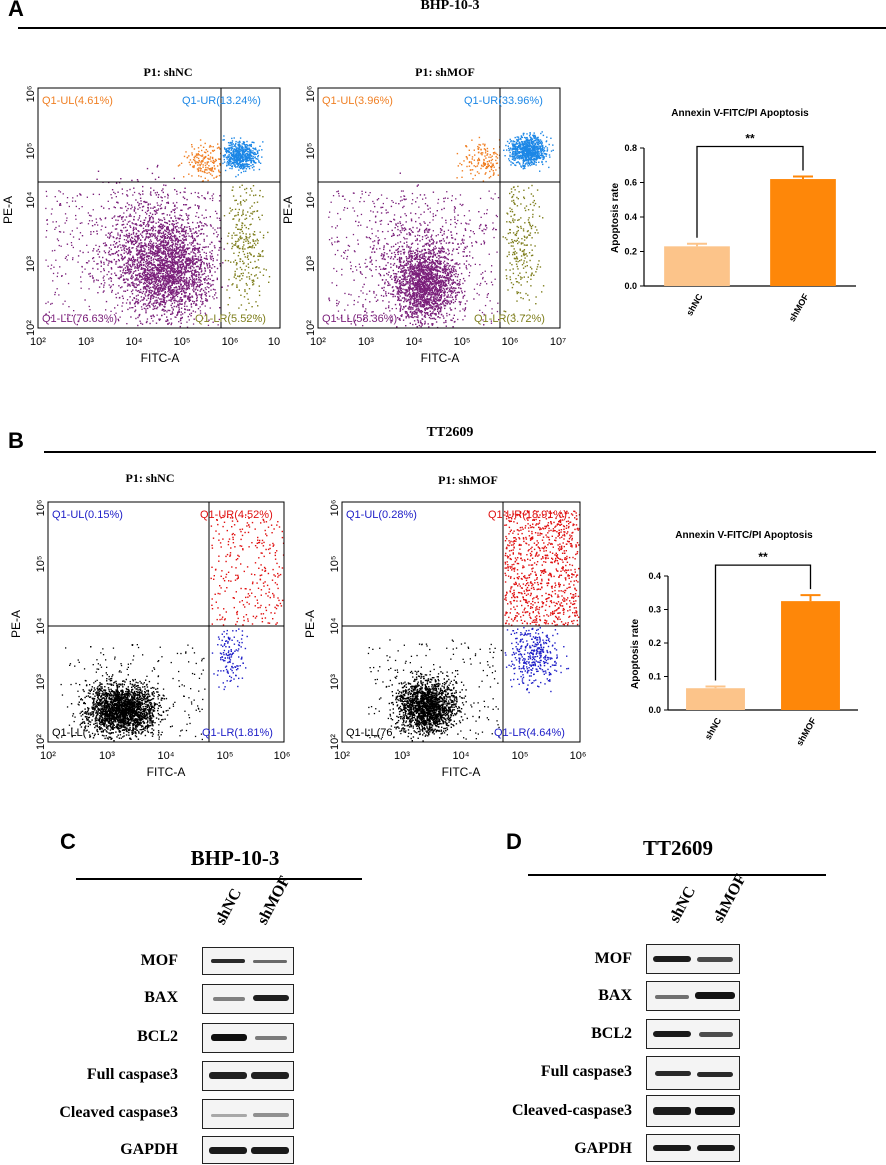  What do you see at coordinates (41, 564) in the screenshot?
I see `flow-b1-ytick: 10⁵` at bounding box center [41, 564].